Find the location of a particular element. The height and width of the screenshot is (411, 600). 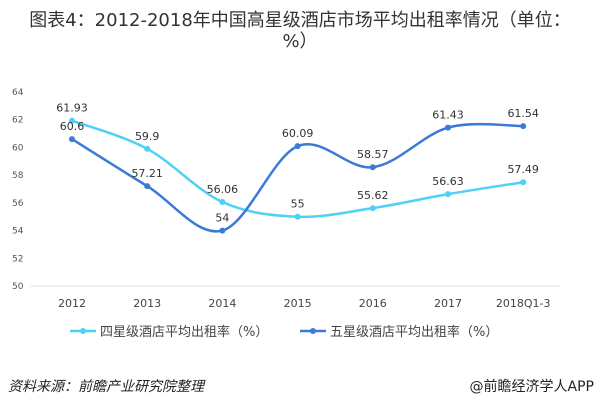

x-tick-label: 2012 is located at coordinates (72, 303).